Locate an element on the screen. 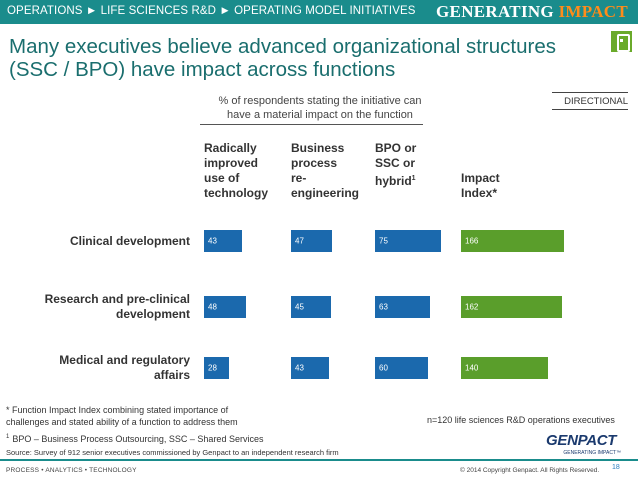 This screenshot has width=638, height=479. bar-value-label: 63 is located at coordinates (383, 307).